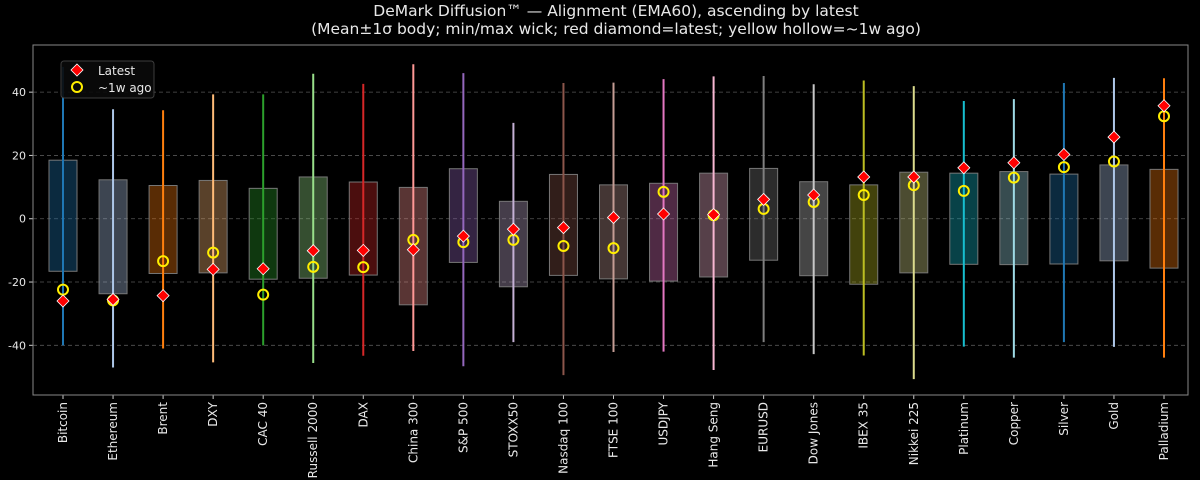 This screenshot has width=1200, height=480. Describe the element at coordinates (413, 432) in the screenshot. I see `x-tick-label: China 300` at that location.